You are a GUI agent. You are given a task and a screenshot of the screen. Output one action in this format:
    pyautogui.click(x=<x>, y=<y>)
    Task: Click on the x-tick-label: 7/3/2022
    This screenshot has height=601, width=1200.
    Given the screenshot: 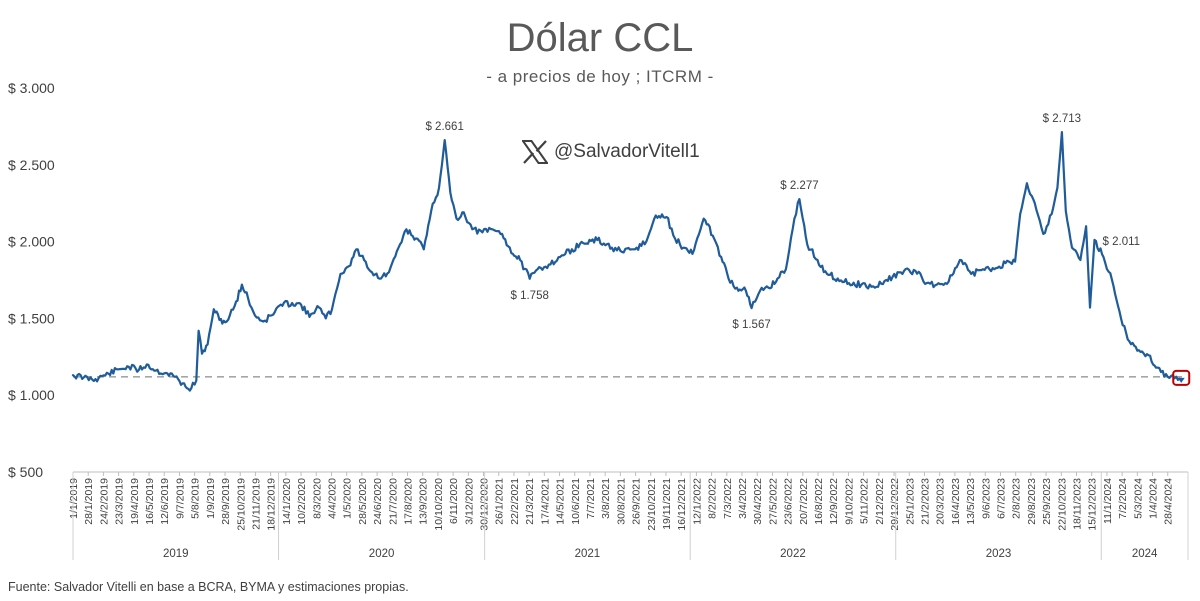 What is the action you would take?
    pyautogui.click(x=728, y=498)
    